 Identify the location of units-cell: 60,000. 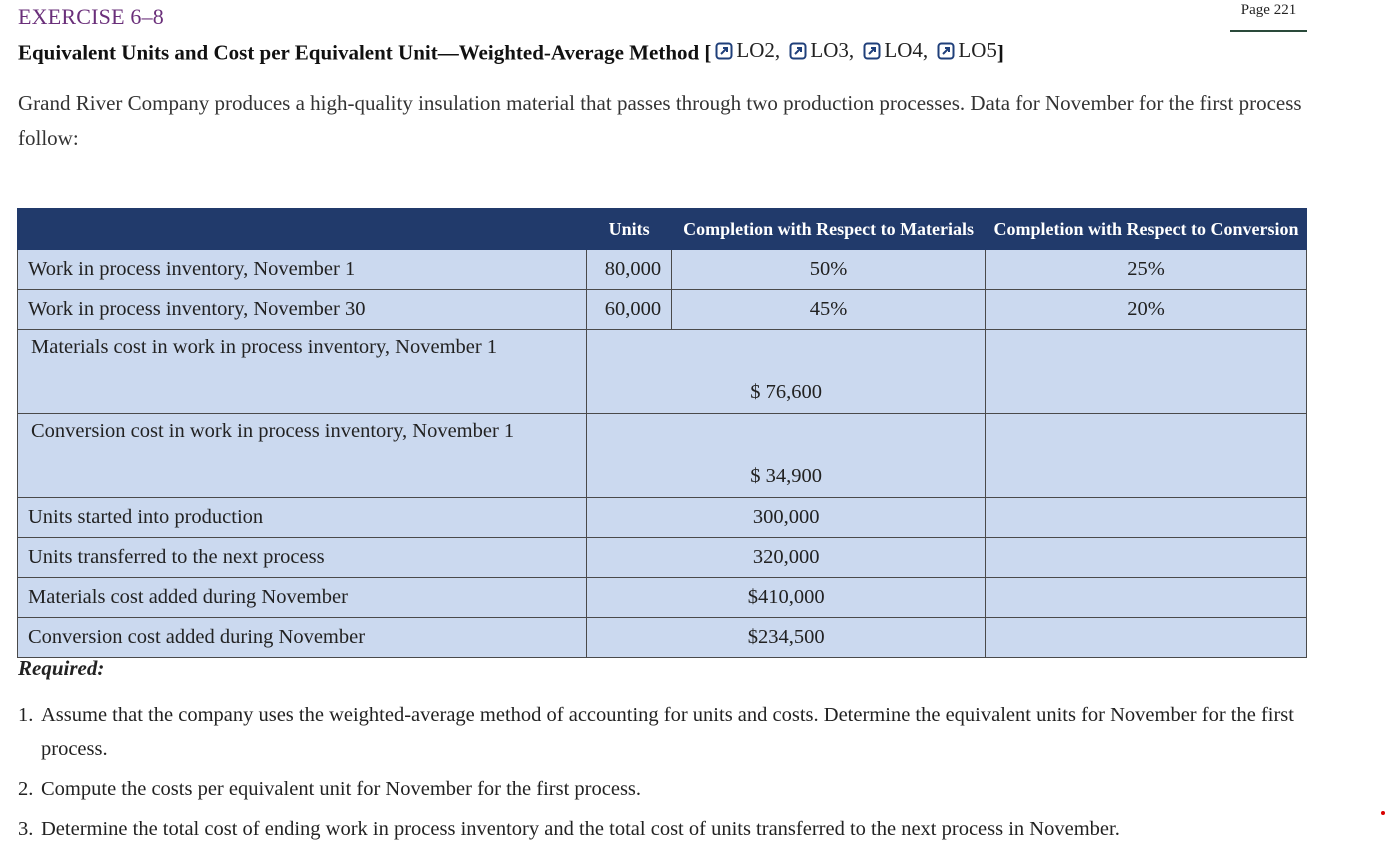
(629, 309).